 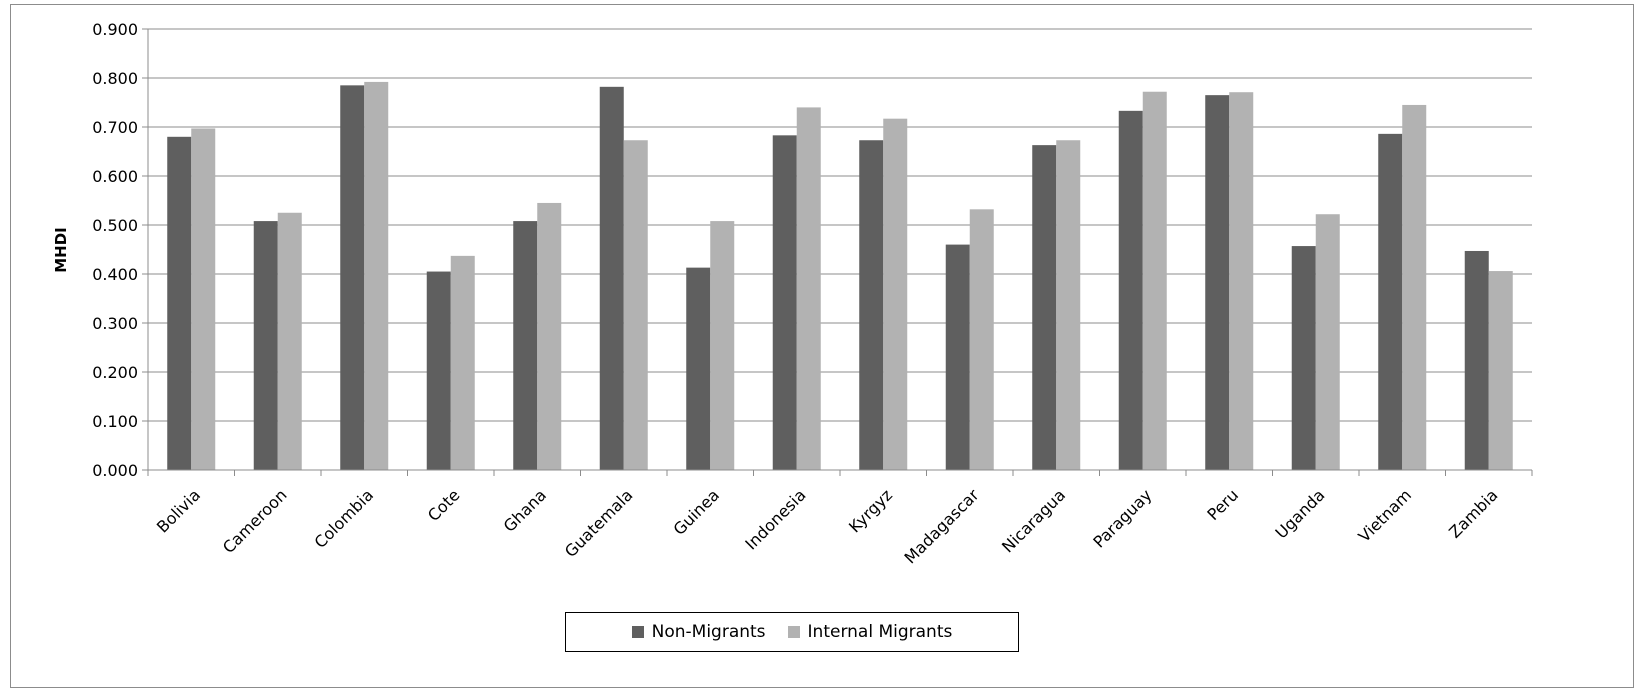 I want to click on x-tick-label: Nicaragua, so click(x=1033, y=520).